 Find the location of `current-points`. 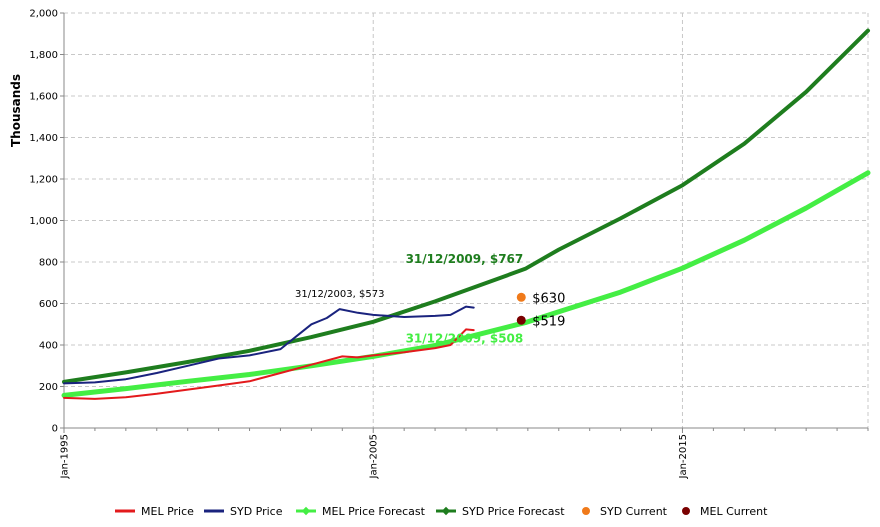

current-points is located at coordinates (521, 308).